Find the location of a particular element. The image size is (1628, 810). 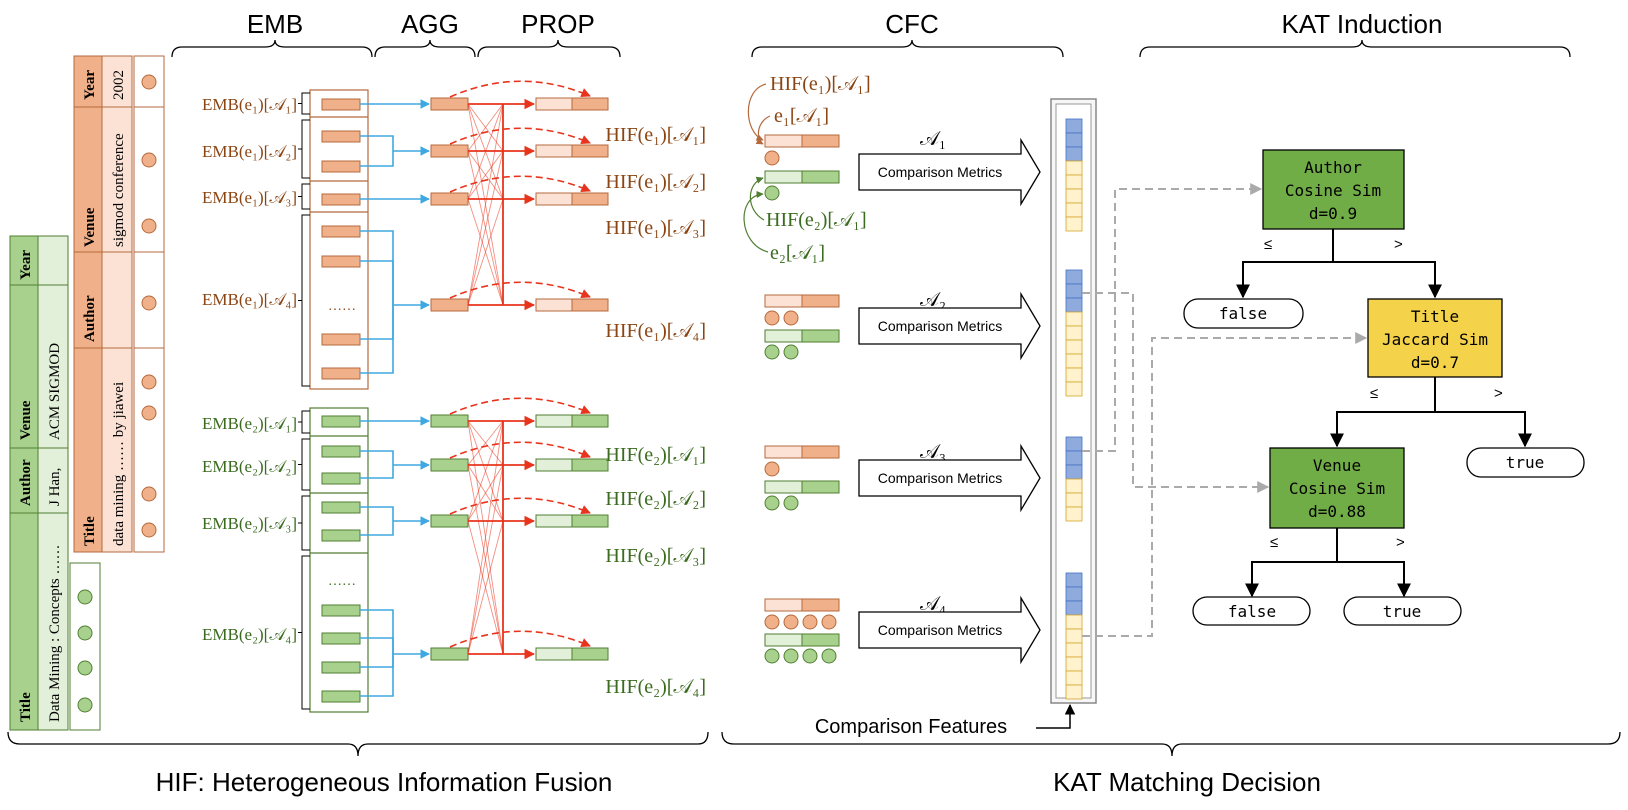

e2-header-venue: Venue is located at coordinates (26, 420).